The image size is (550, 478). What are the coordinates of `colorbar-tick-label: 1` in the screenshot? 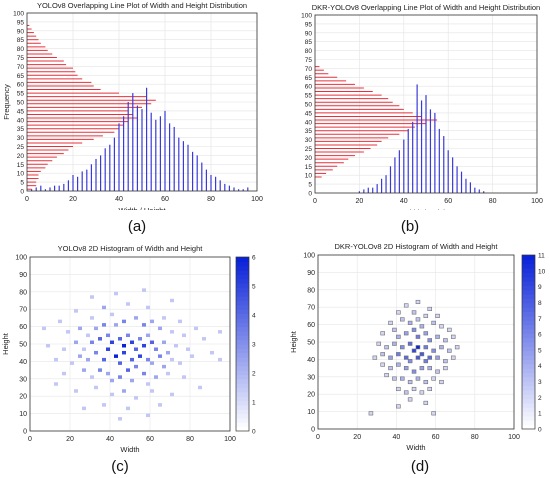 It's located at (254, 403).